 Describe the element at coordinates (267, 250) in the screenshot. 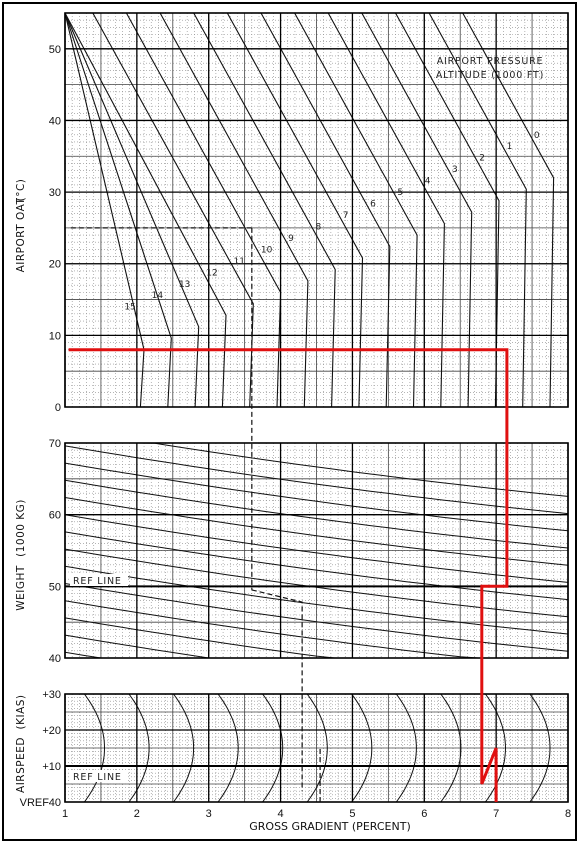

I see `altitude-label-10: 10` at that location.